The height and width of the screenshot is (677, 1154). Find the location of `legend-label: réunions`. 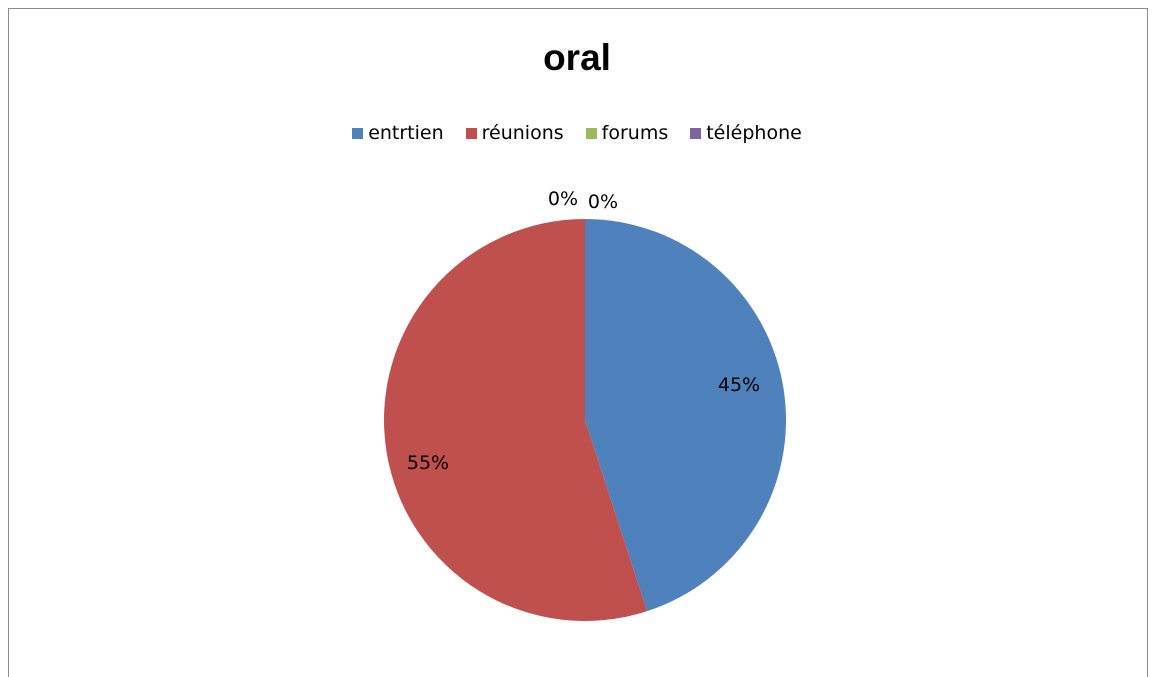

legend-label: réunions is located at coordinates (522, 133).